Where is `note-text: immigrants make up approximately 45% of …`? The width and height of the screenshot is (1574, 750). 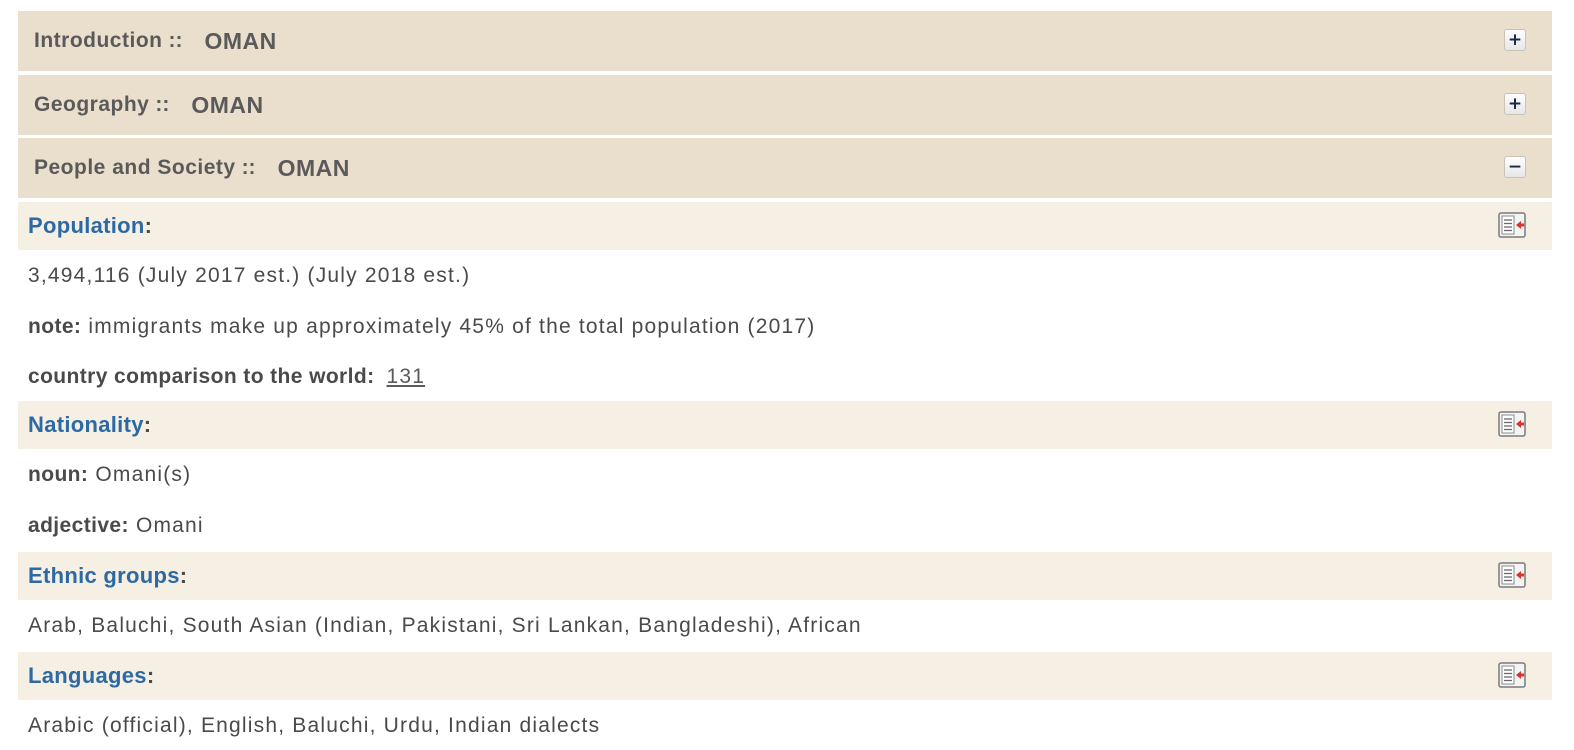
note-text: immigrants make up approximately 45% of … is located at coordinates (452, 326).